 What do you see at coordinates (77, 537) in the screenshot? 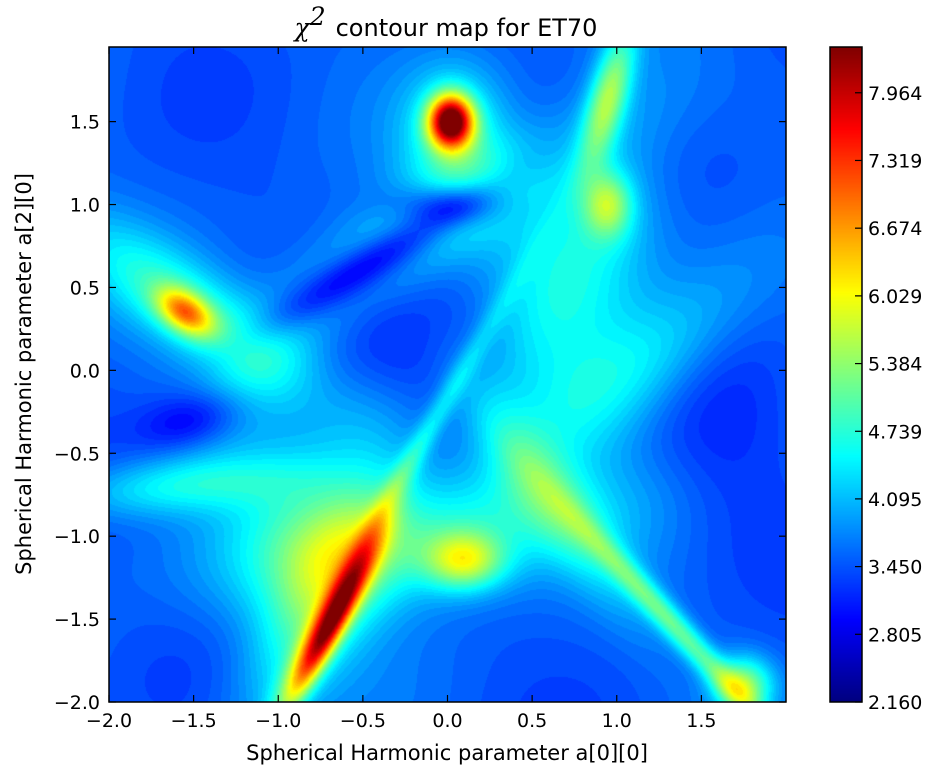
I see `y-tick-label: −1.0` at bounding box center [77, 537].